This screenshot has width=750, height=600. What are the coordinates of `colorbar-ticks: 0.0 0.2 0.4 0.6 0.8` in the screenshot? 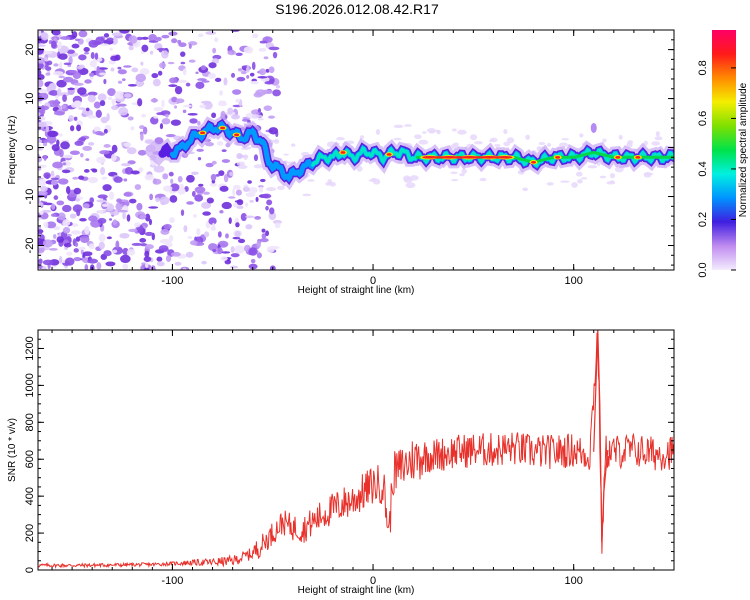 It's located at (716, 169).